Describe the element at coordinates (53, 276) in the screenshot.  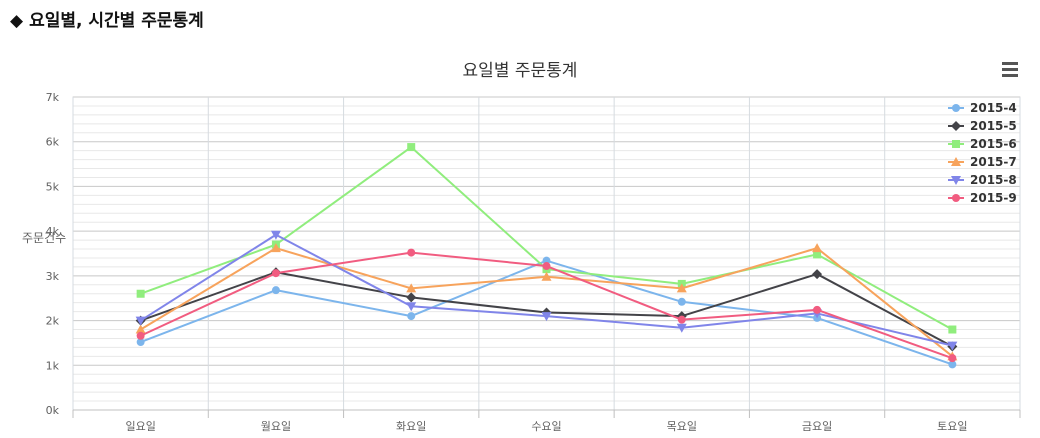
I see `y-tick-label: 3k` at that location.